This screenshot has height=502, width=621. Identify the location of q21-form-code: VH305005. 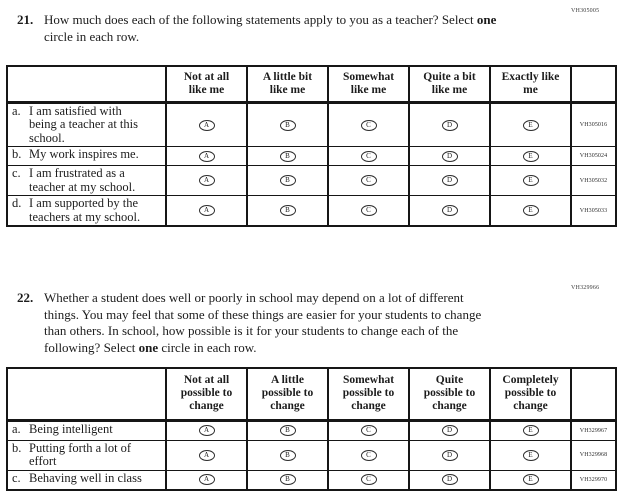
(585, 11).